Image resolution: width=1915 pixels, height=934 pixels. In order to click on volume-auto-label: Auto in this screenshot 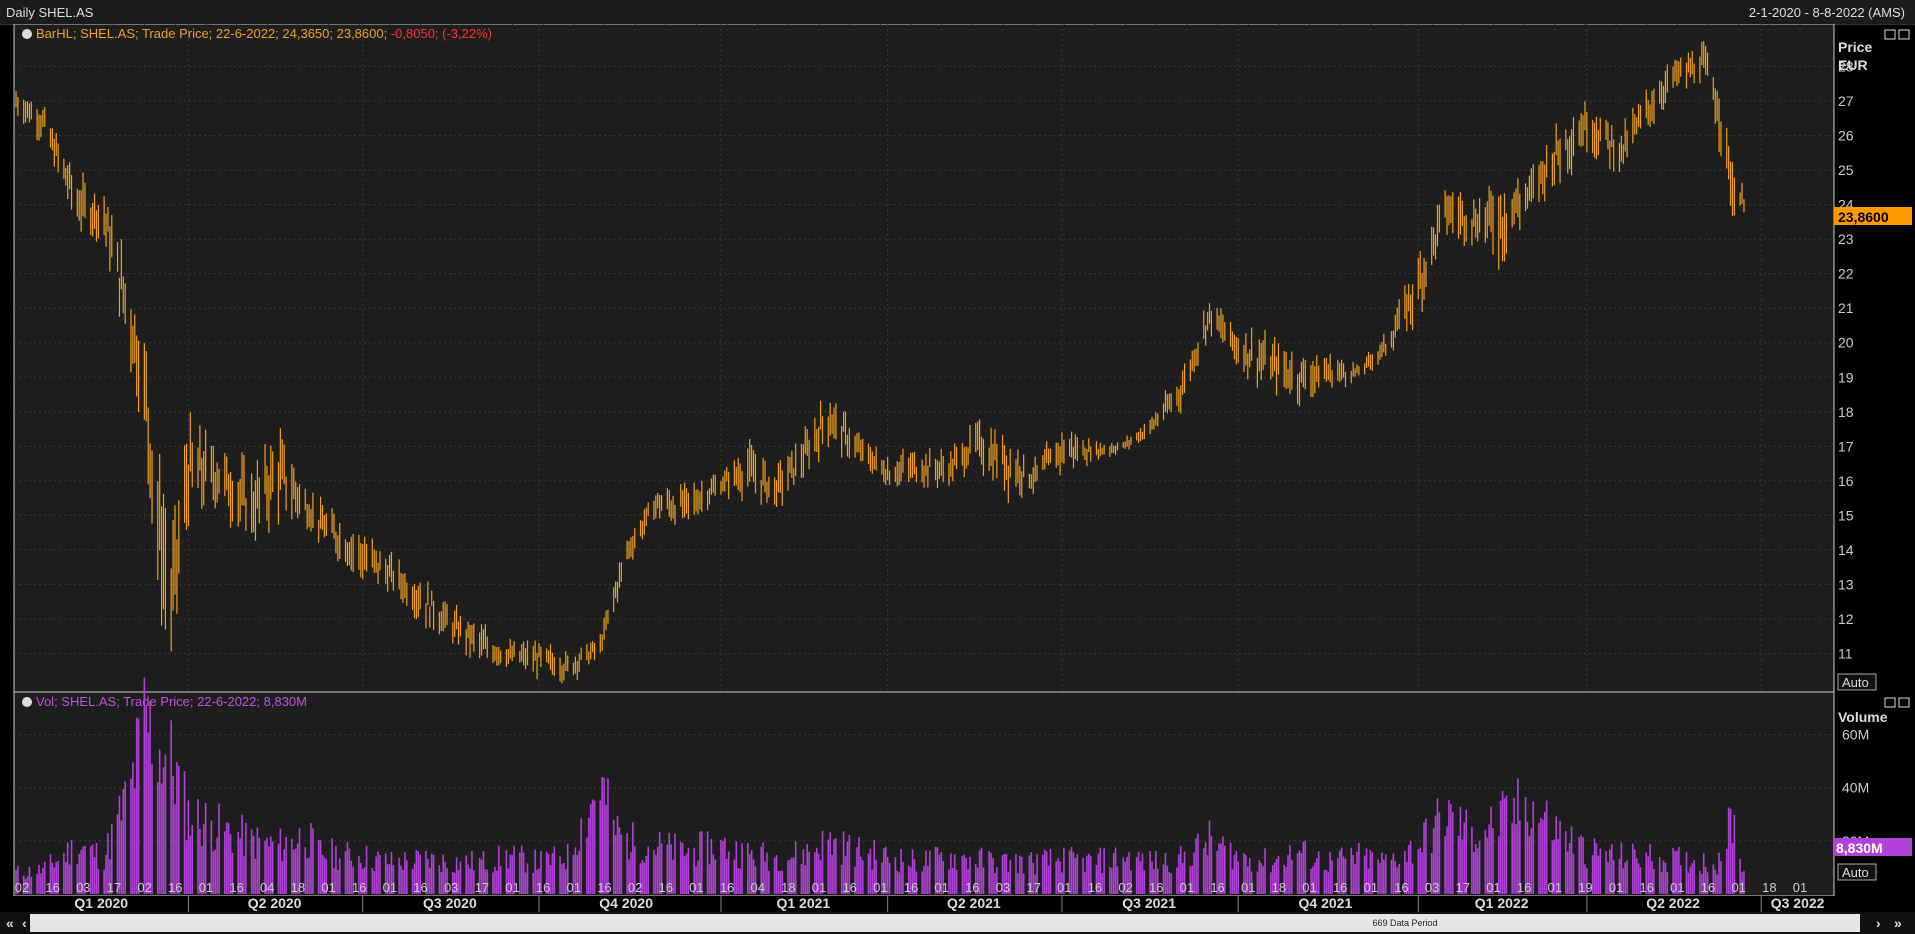, I will do `click(1855, 872)`.